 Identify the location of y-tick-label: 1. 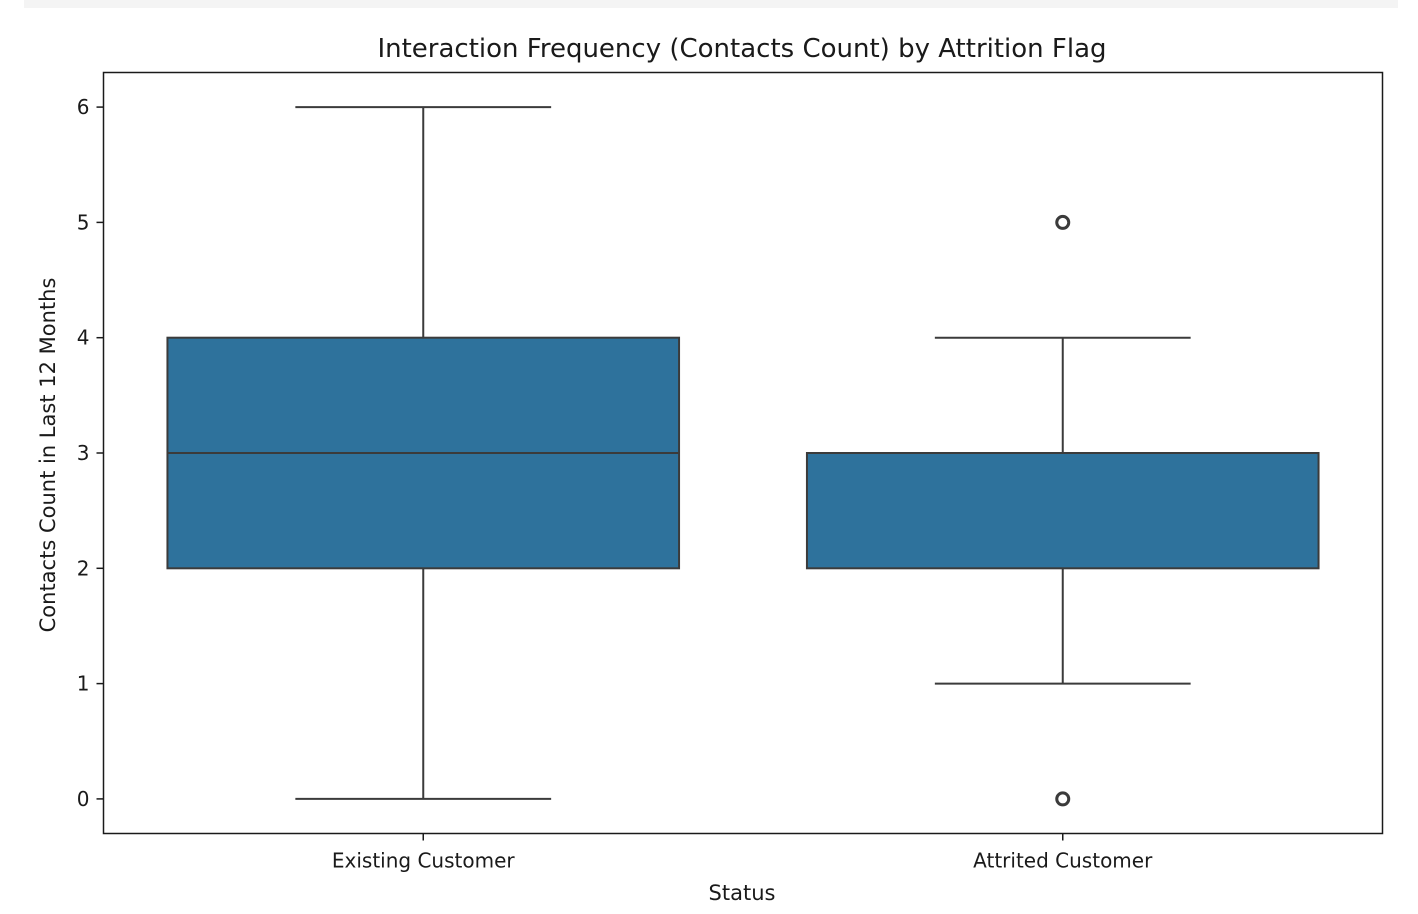
(83, 684).